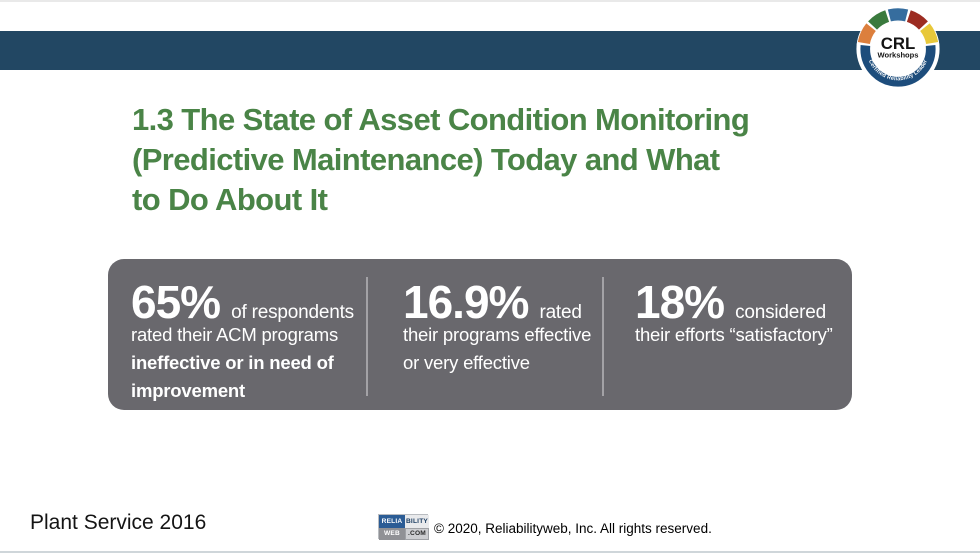 The image size is (980, 553). I want to click on reliabilityweb-logo-text: .COM, so click(417, 533).